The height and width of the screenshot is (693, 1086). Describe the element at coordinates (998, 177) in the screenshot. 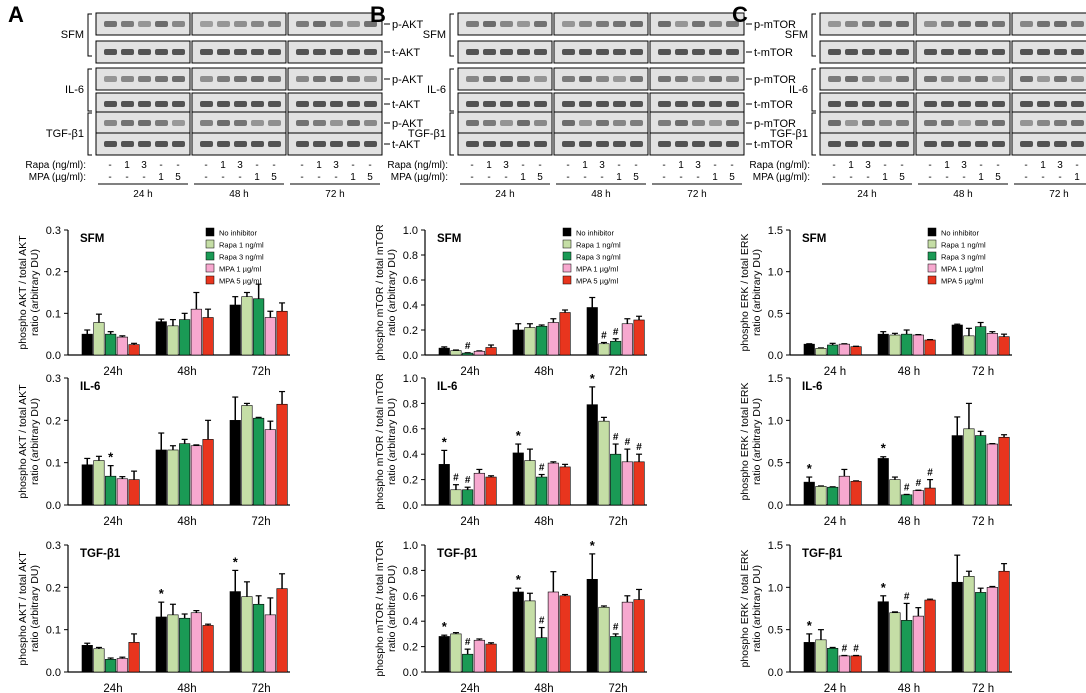

I see `mpa-value: 5` at that location.